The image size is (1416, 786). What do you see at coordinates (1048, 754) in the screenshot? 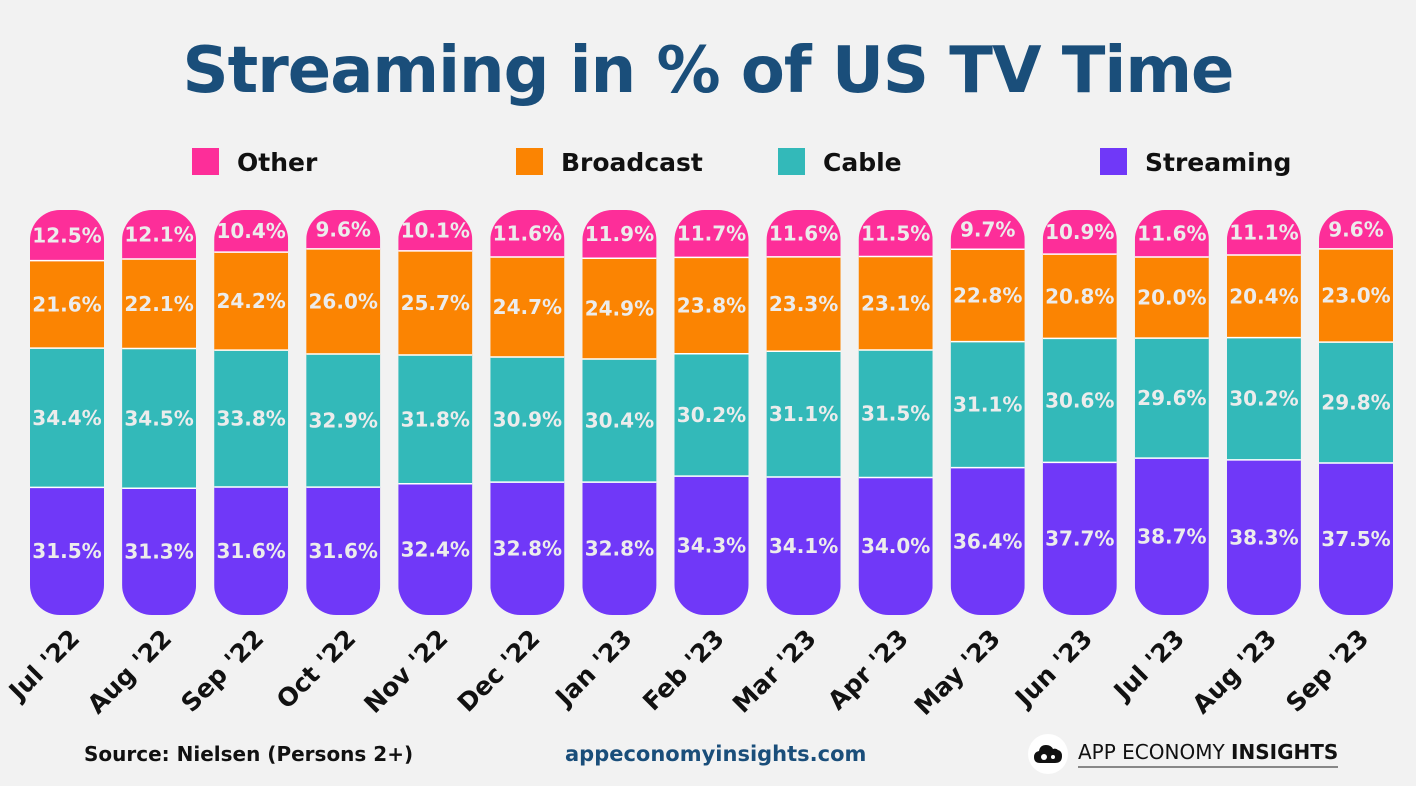
I see `cloud-gamepad-icon` at bounding box center [1048, 754].